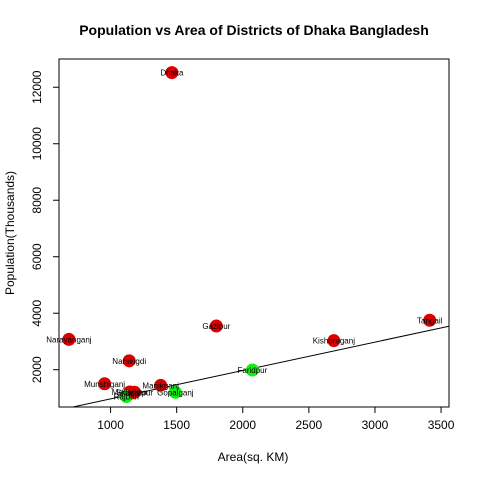 Image resolution: width=480 pixels, height=480 pixels. I want to click on point-label: Munshiganj, so click(104, 384).